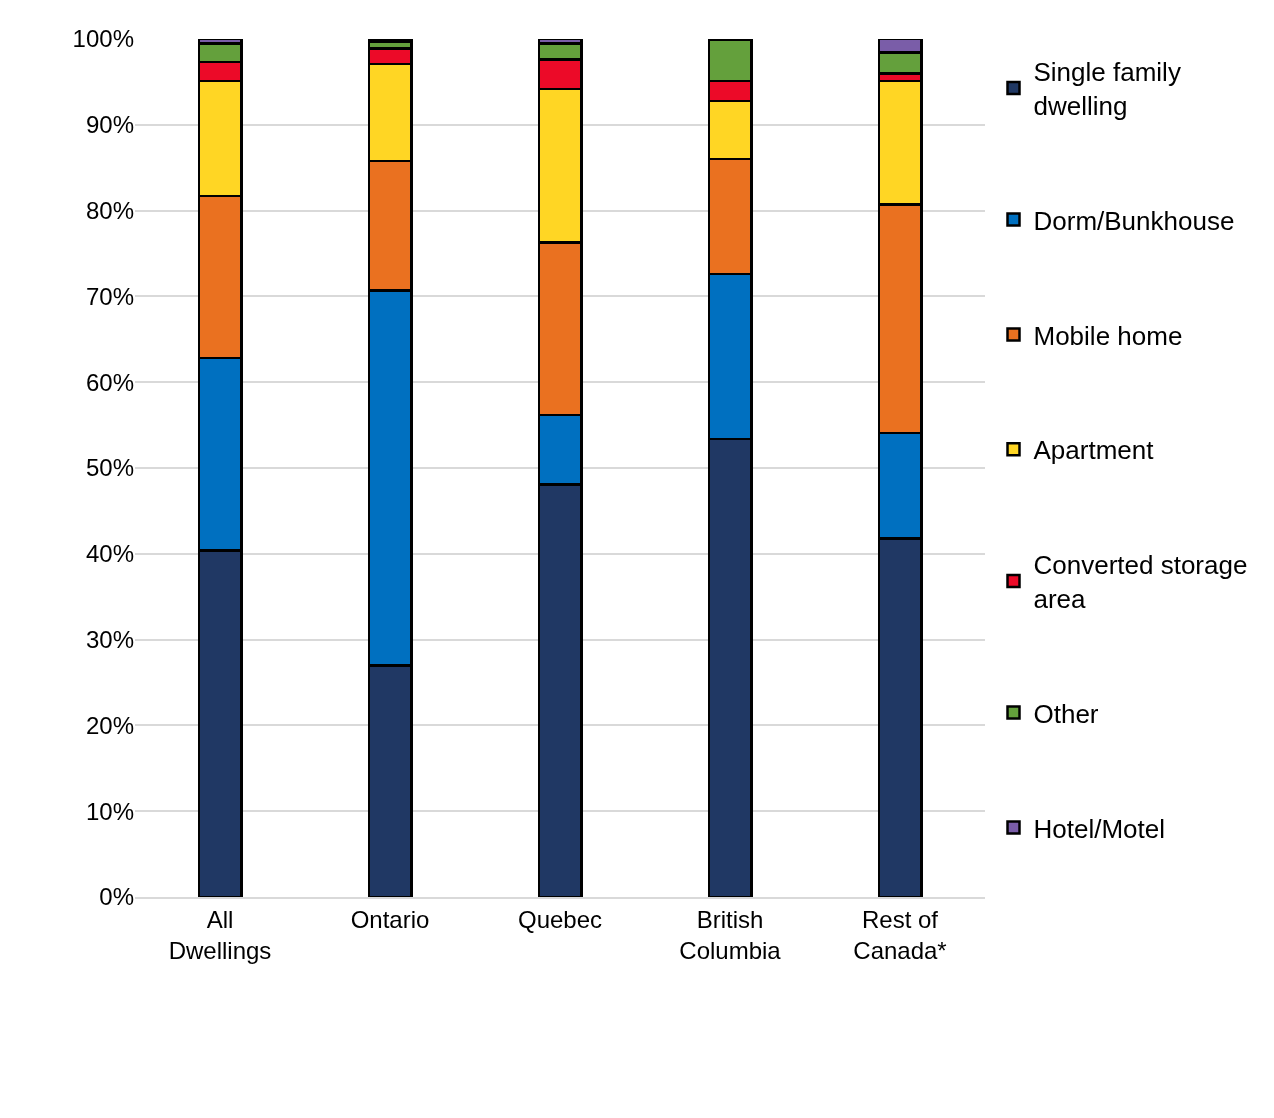  Describe the element at coordinates (109, 639) in the screenshot. I see `y-tick-label: 30%` at that location.